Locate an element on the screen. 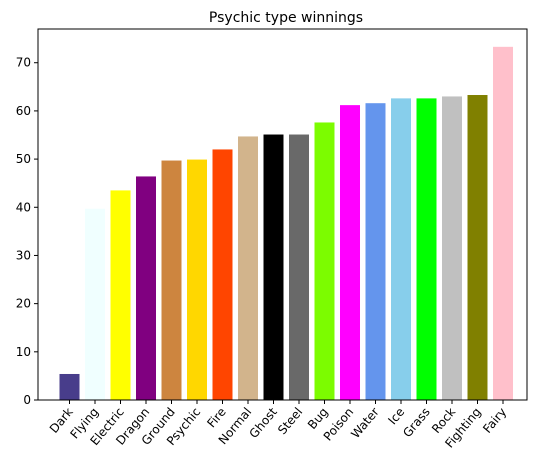 The image size is (543, 471). x-tick-label: Steel is located at coordinates (290, 421).